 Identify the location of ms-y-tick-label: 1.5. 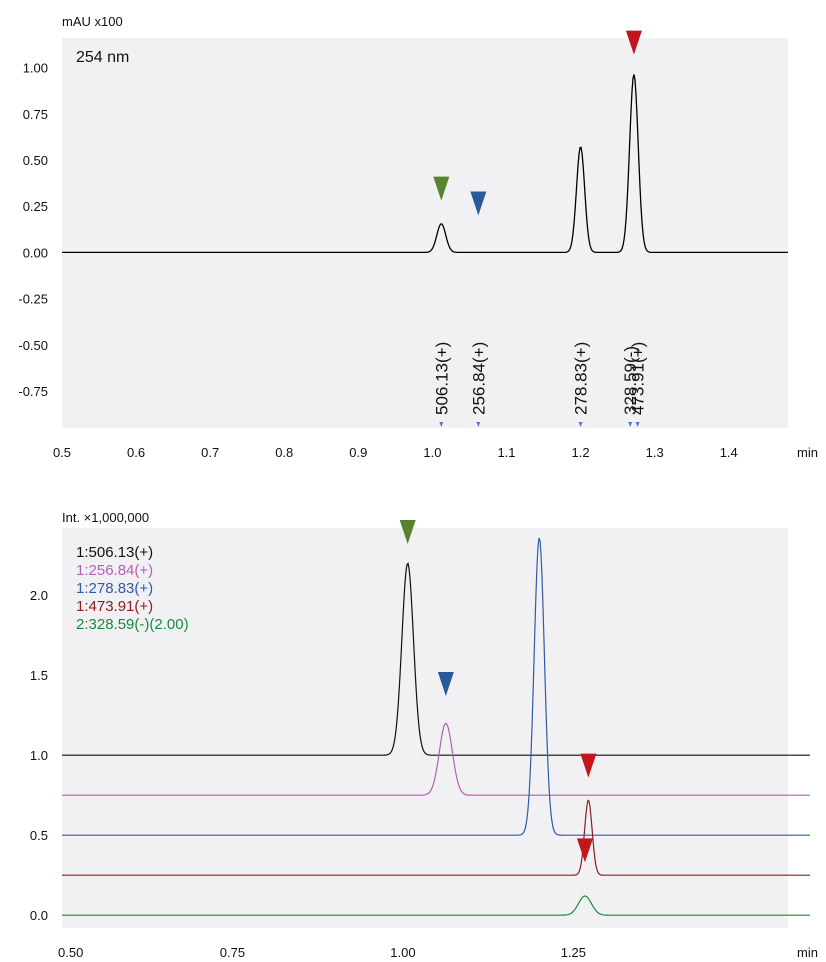
(39, 675).